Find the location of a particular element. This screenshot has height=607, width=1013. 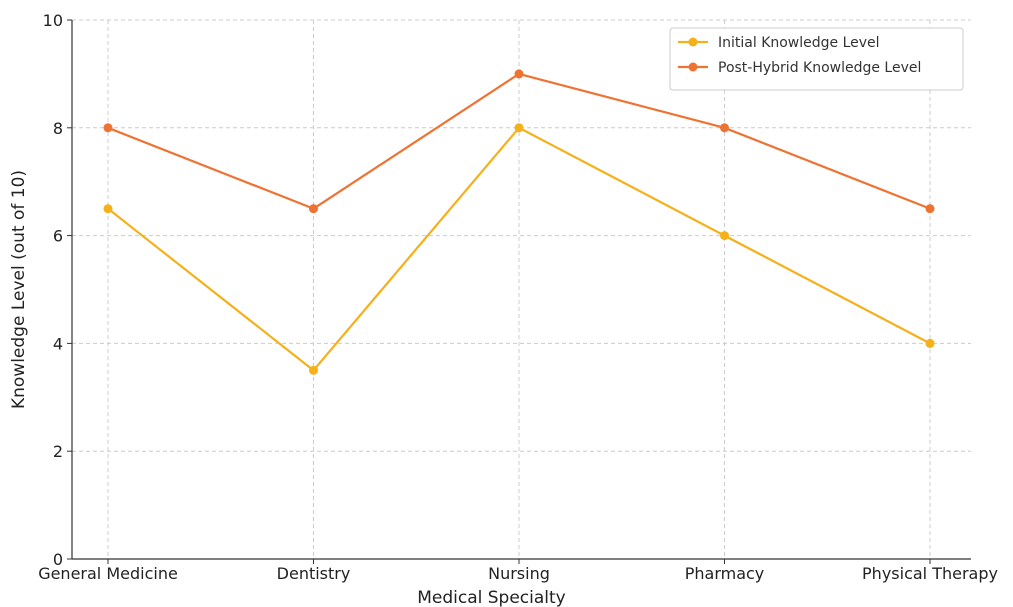

legend-item: Post-Hybrid Knowledge Level is located at coordinates (799, 68).